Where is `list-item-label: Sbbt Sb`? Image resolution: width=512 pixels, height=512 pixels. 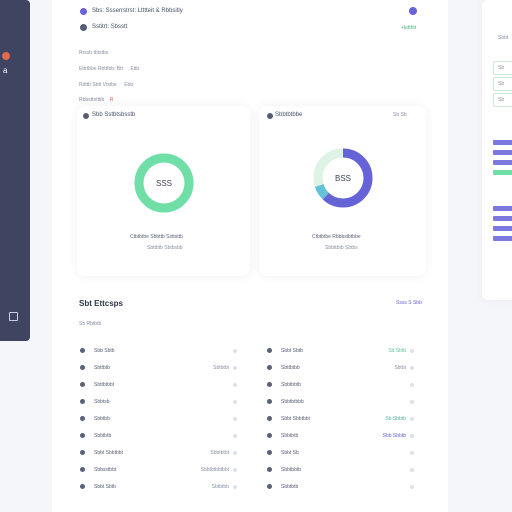 list-item-label: Sbbt Sb is located at coordinates (290, 453).